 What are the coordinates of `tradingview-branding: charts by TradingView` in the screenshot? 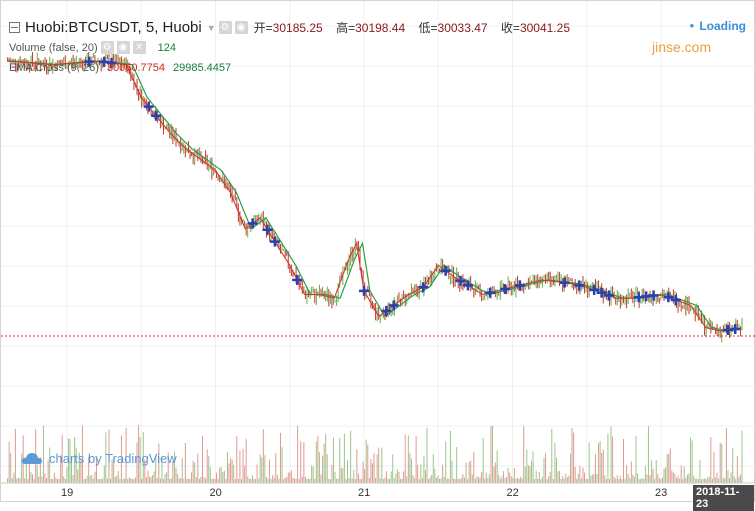 It's located at (99, 458).